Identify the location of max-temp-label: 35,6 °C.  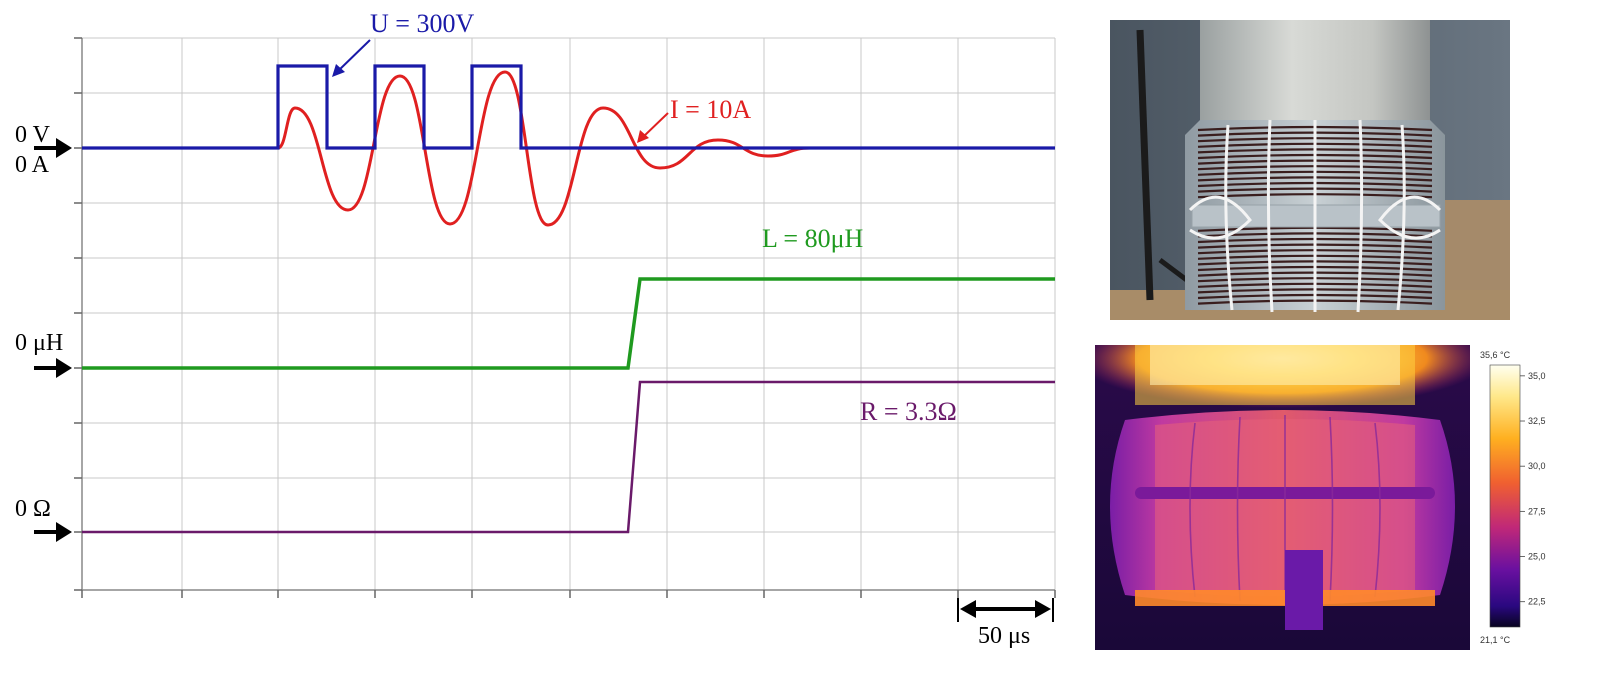
(1495, 355).